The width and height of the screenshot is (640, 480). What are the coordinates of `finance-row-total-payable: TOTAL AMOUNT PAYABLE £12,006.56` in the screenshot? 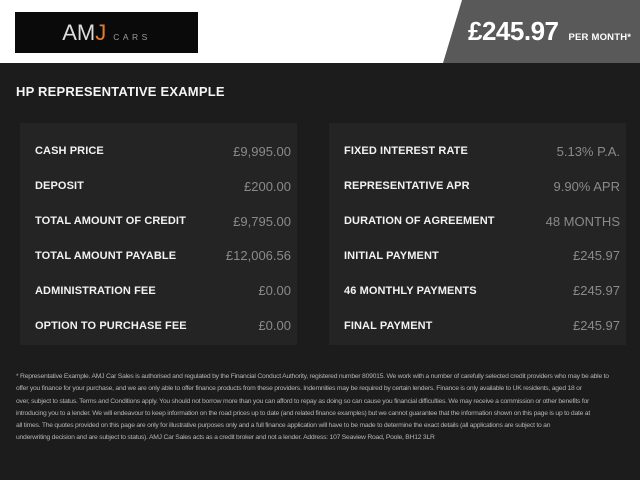 It's located at (163, 255).